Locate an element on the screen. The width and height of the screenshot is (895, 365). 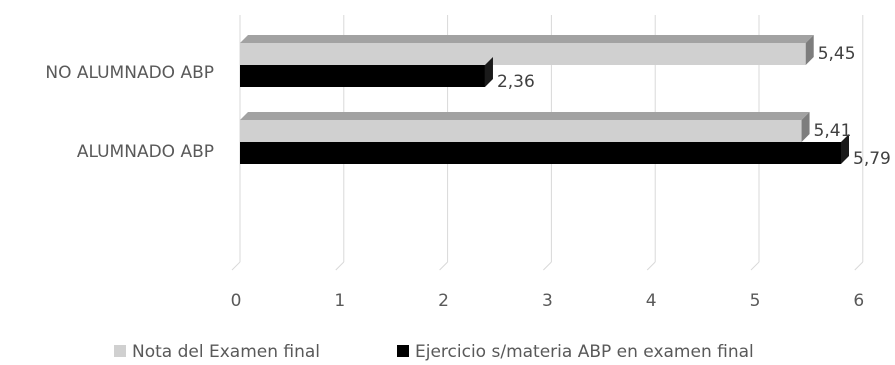
x-tick-label: 6 is located at coordinates (858, 301).